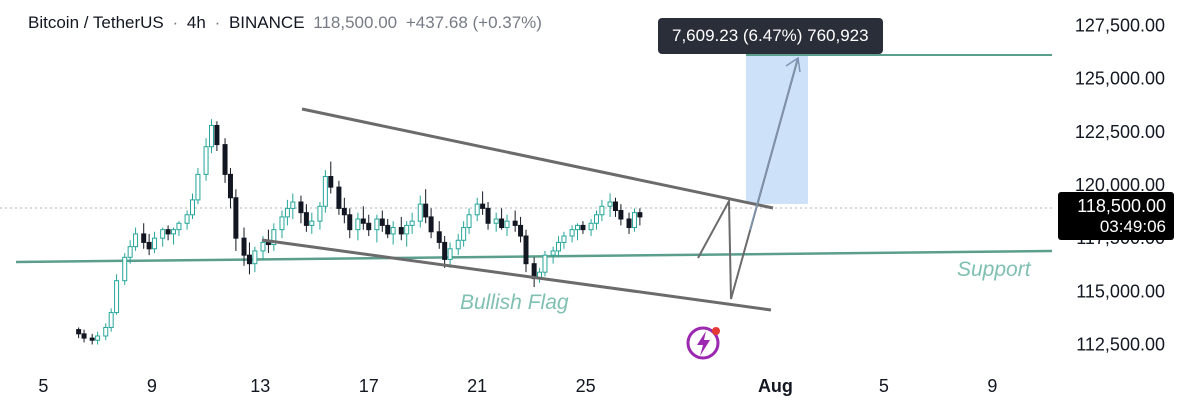  I want to click on flag-upper-line, so click(537, 158).